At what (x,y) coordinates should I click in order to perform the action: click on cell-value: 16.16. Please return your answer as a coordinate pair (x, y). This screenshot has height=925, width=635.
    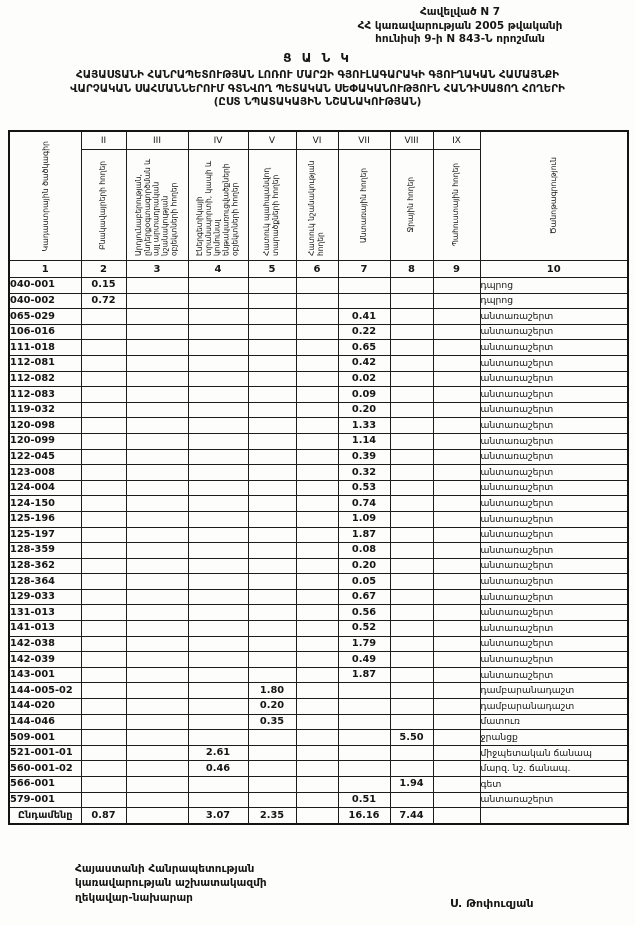
    Looking at the image, I should click on (364, 816).